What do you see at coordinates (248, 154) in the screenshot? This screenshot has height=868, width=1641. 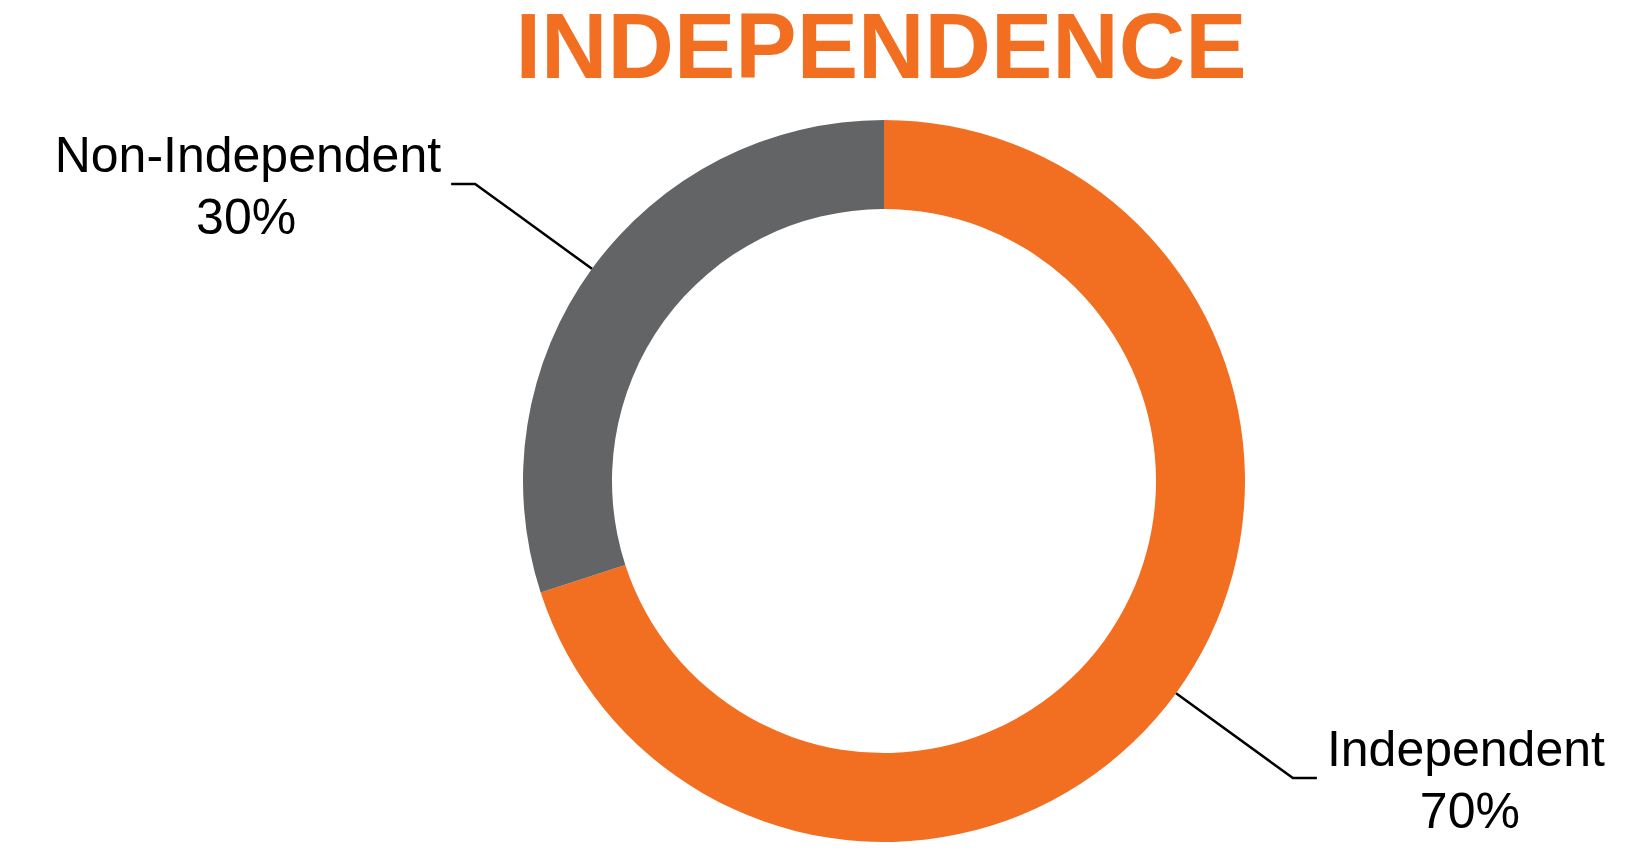 I see `slice-label: Non-Independent` at bounding box center [248, 154].